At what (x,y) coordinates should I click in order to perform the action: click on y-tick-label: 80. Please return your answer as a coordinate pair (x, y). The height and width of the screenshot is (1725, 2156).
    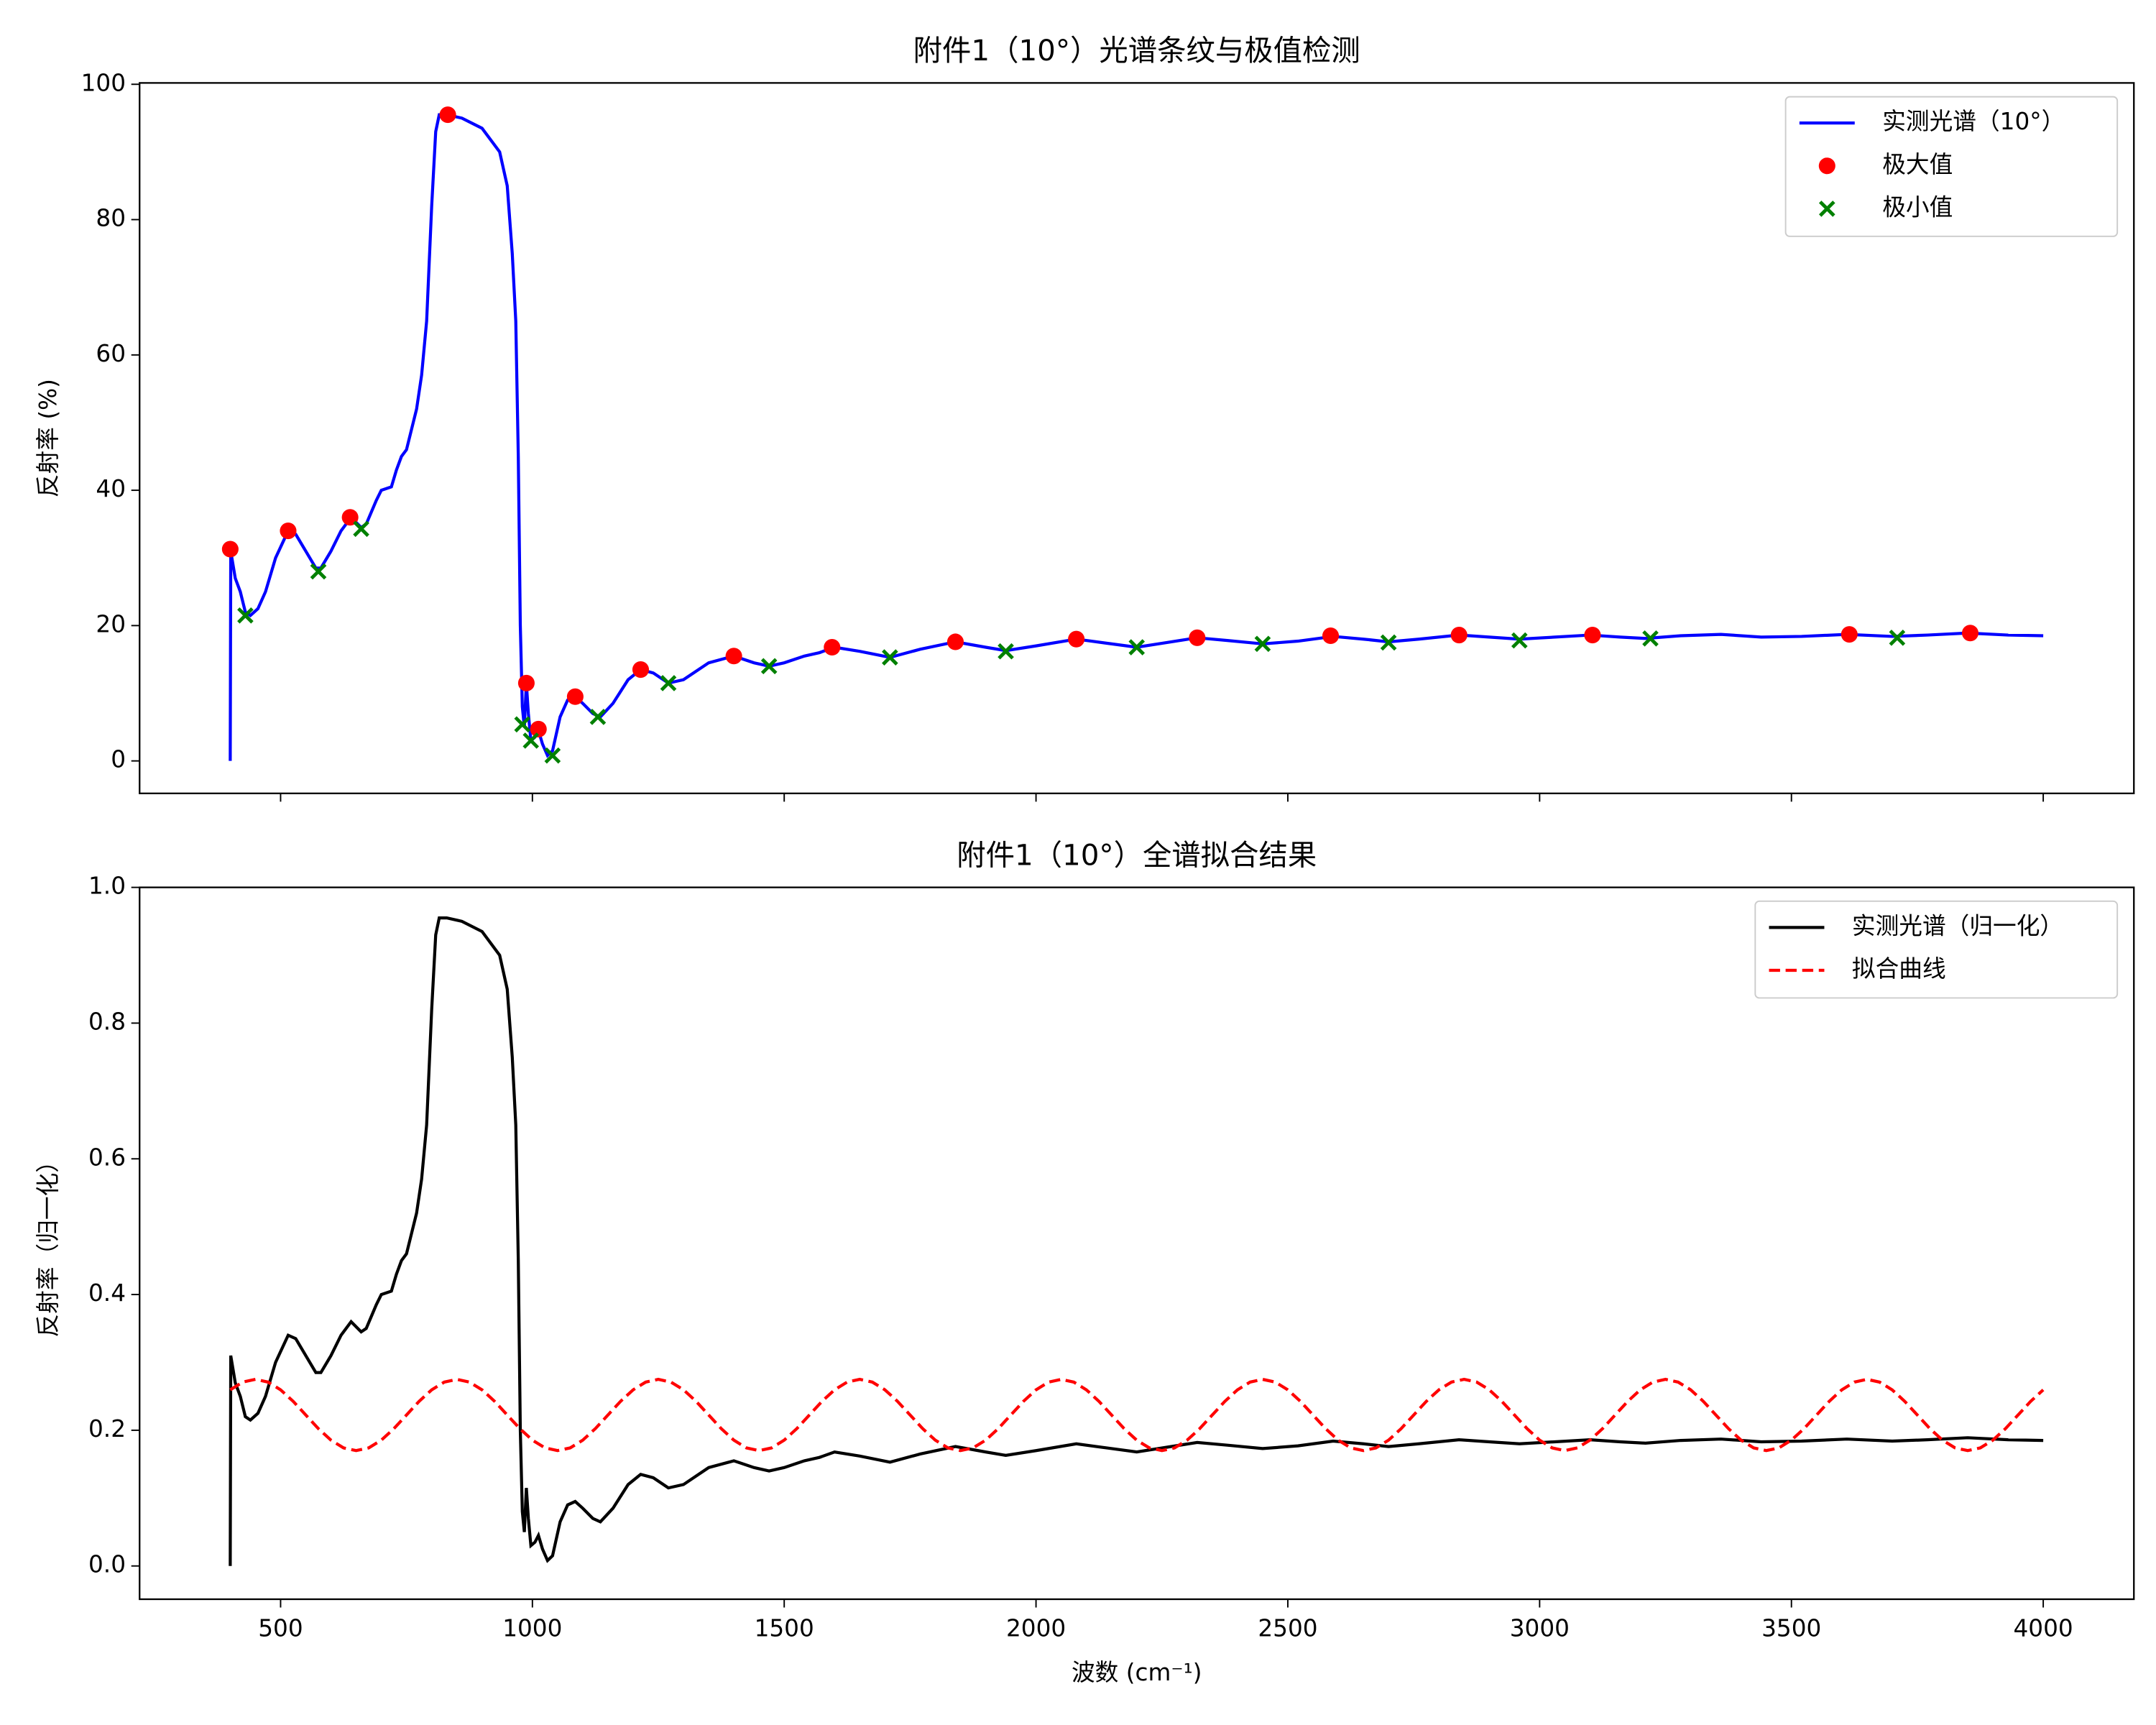
    Looking at the image, I should click on (111, 218).